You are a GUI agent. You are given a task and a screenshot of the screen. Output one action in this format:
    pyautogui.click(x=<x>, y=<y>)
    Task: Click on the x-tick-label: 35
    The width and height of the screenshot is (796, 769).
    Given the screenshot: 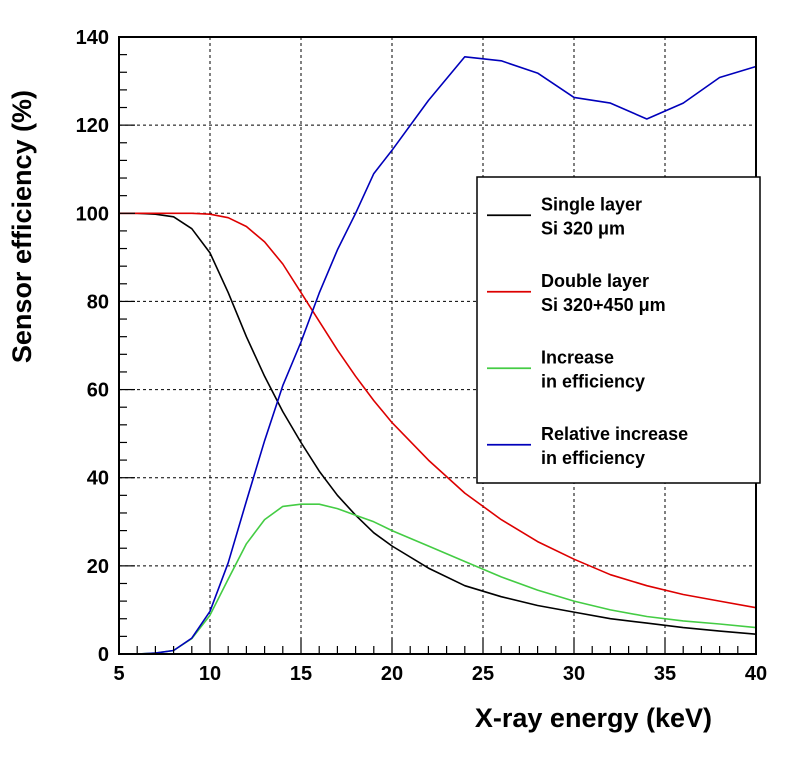 What is the action you would take?
    pyautogui.click(x=665, y=674)
    